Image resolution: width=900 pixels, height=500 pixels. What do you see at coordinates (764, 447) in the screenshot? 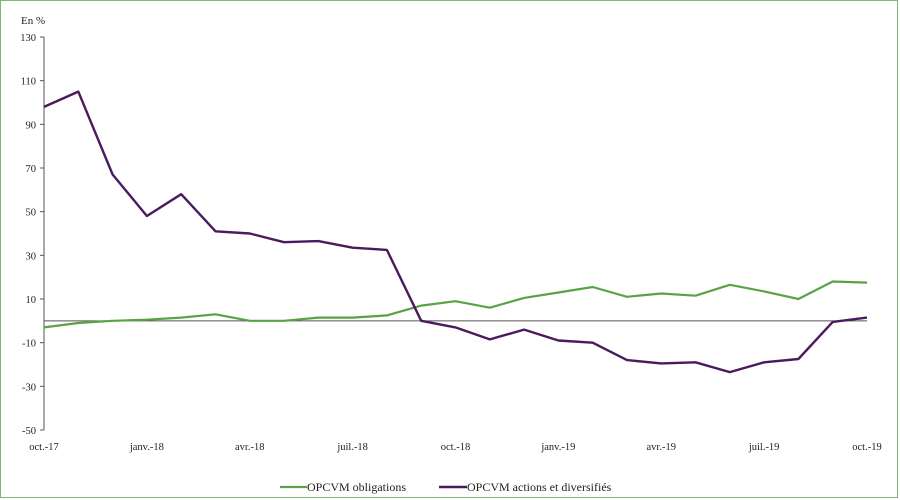
I see `x-tick-label: juil.-19` at bounding box center [764, 447].